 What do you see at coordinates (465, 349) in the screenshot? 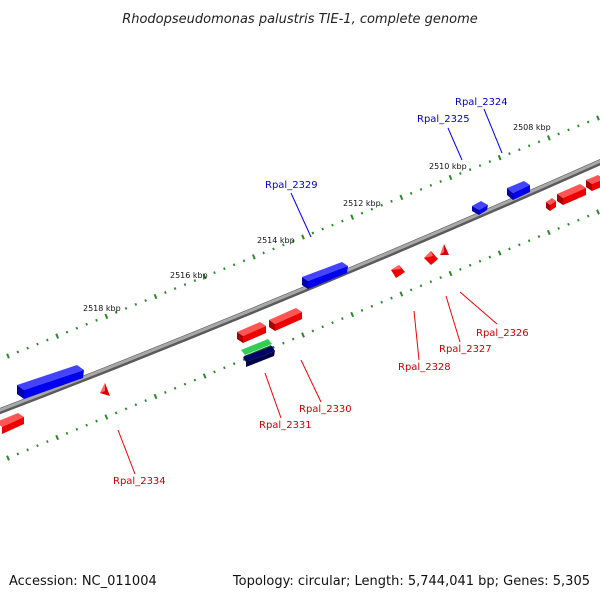
I see `gene-label-rpal-2327: Rpal_2327` at bounding box center [465, 349].